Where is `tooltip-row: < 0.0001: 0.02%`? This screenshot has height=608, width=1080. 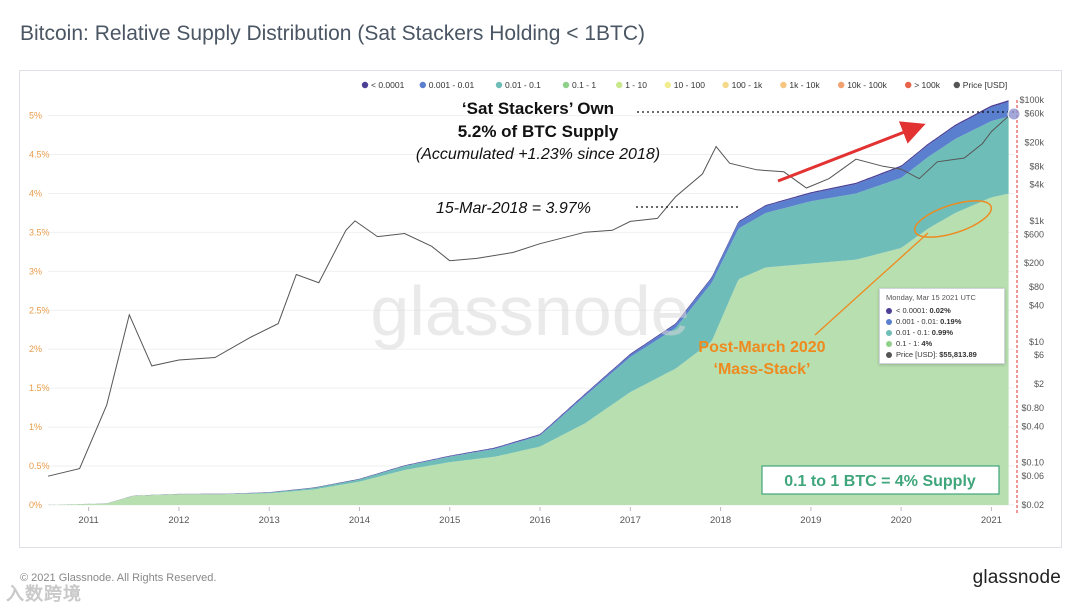 tooltip-row: < 0.0001: 0.02% is located at coordinates (942, 310).